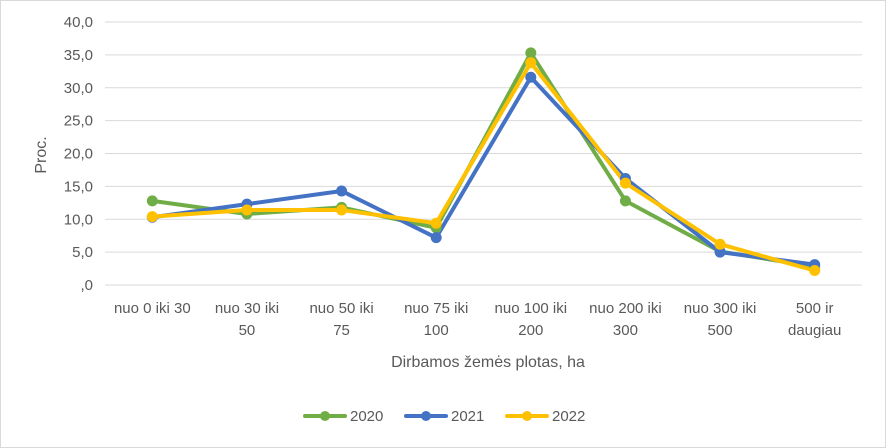 The height and width of the screenshot is (448, 886). I want to click on legend-item-2021: 2021, so click(444, 416).